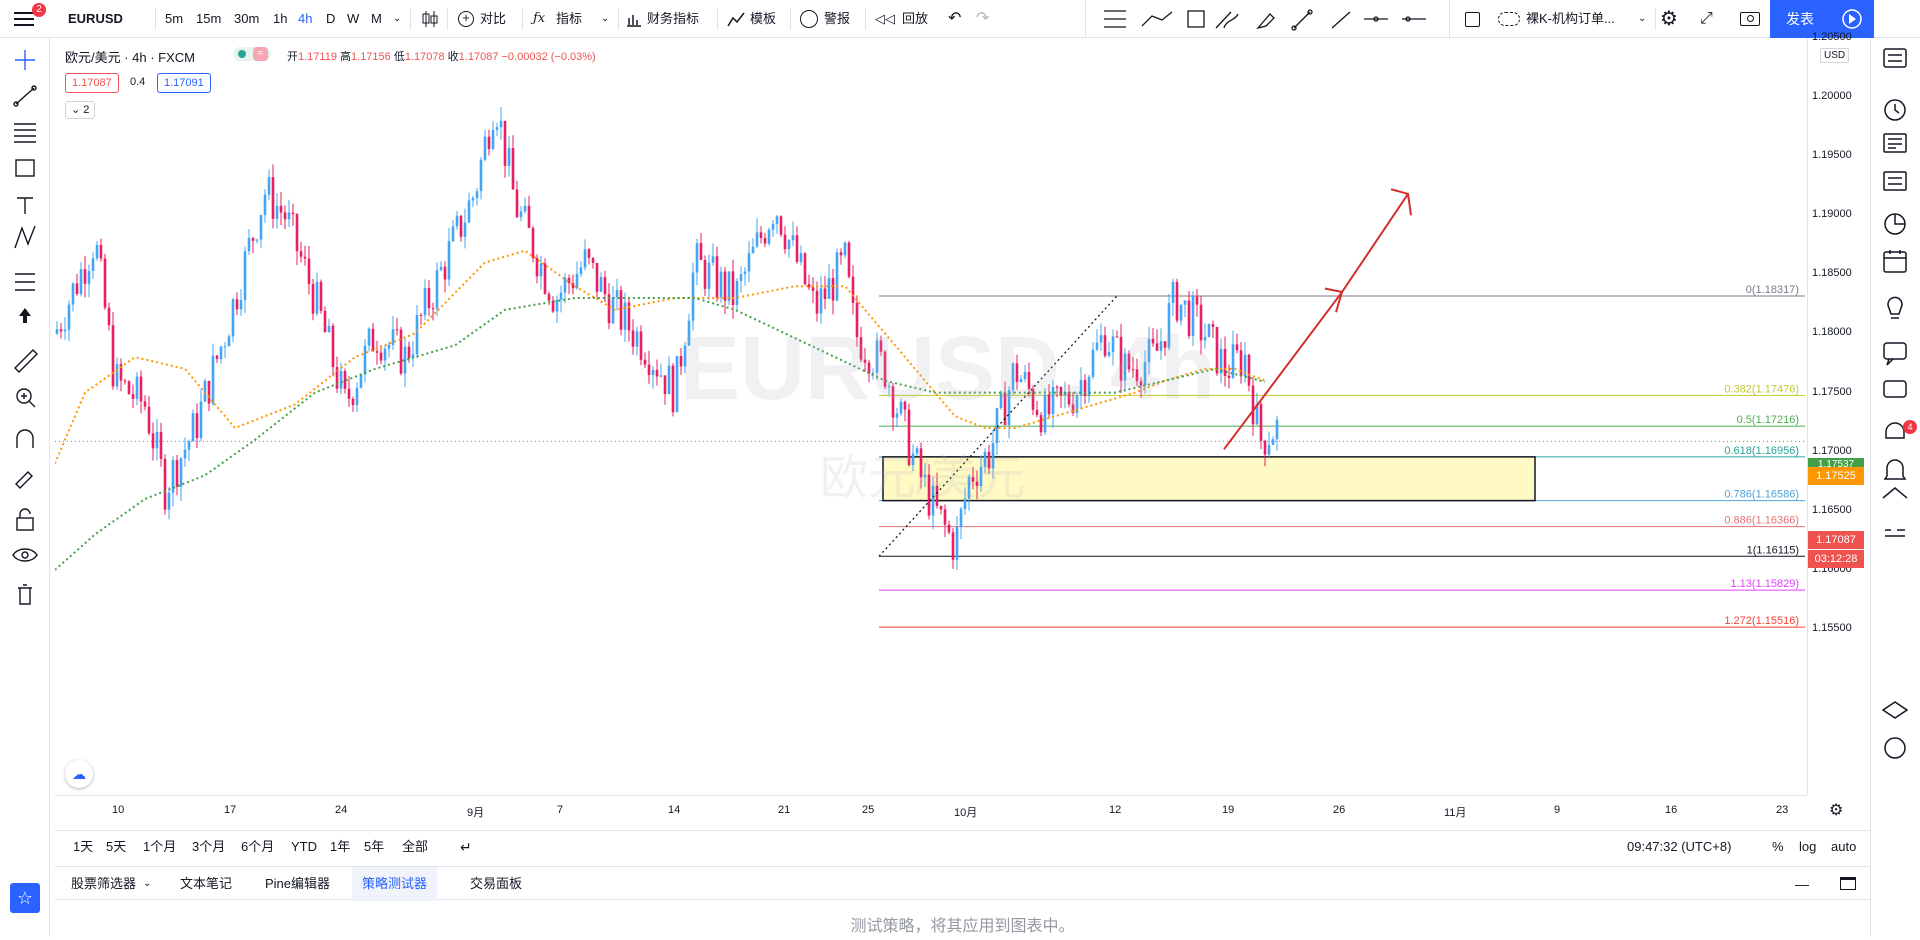 Image resolution: width=1920 pixels, height=940 pixels. What do you see at coordinates (92, 83) in the screenshot?
I see `bid-price: 1.17087` at bounding box center [92, 83].